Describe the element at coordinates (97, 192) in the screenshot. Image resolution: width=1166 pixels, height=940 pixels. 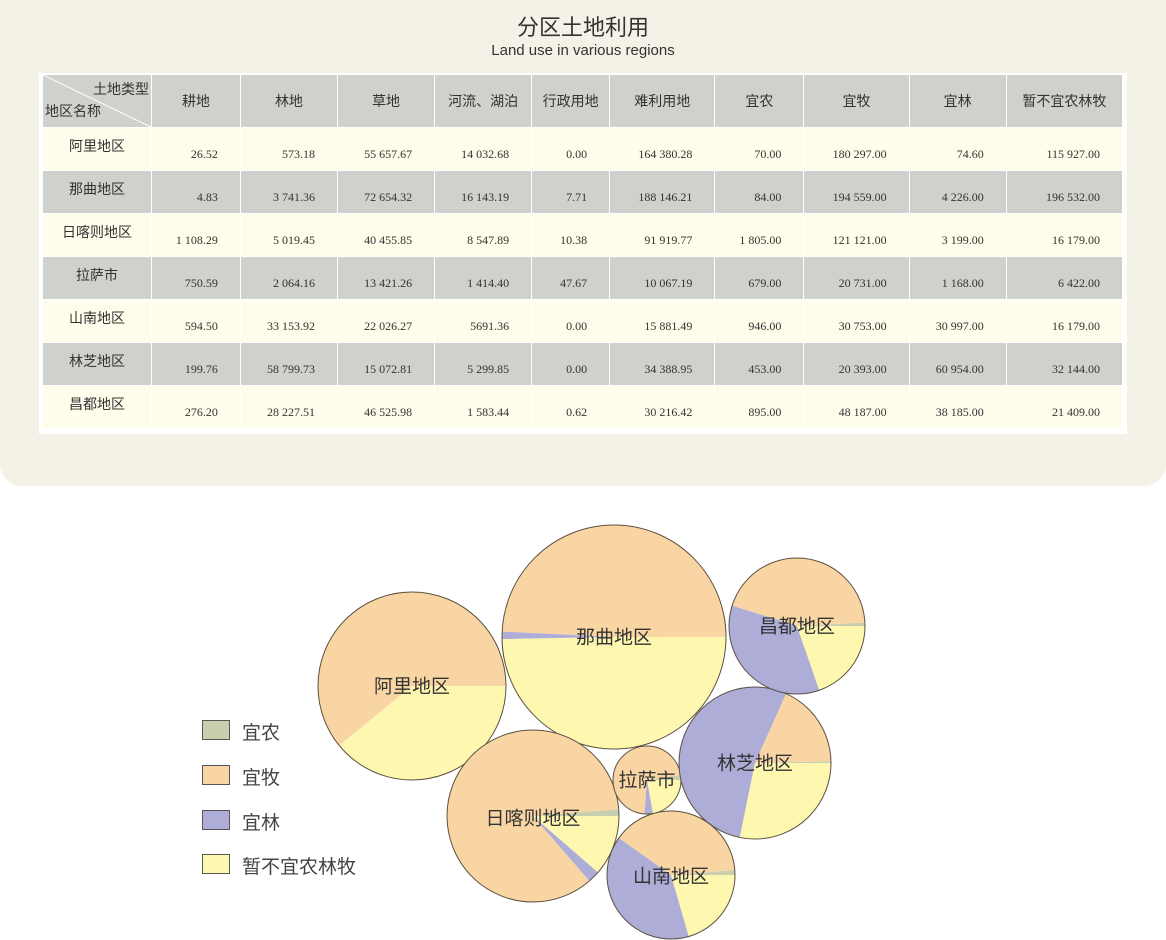
I see `row-region-name: 那曲地区` at that location.